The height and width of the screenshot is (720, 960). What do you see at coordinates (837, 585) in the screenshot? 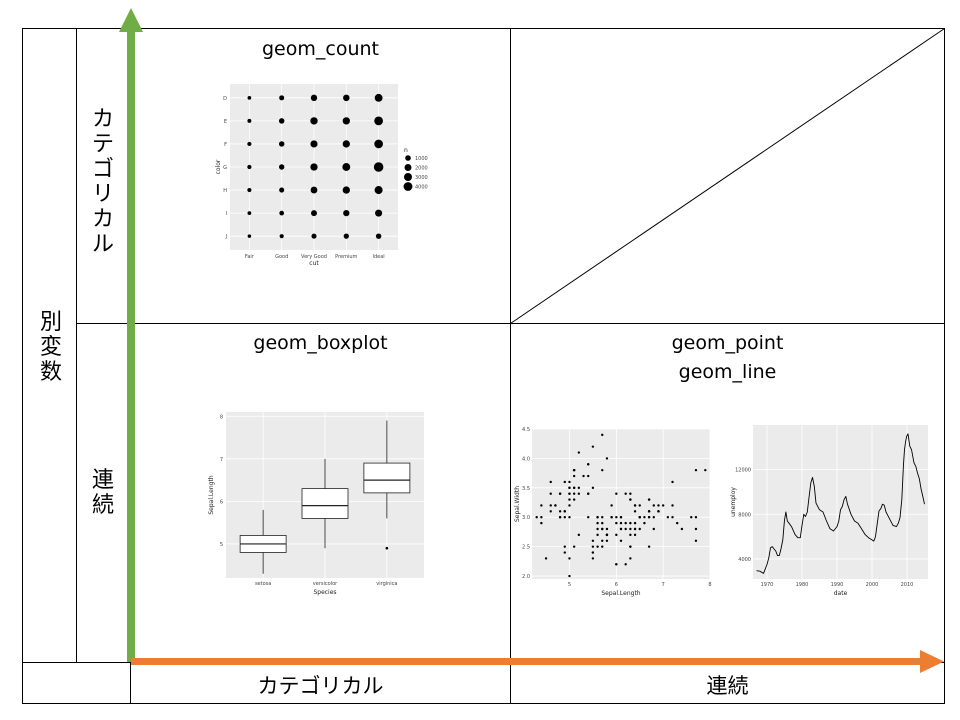
I see `x-tick-label: 1990` at bounding box center [837, 585].